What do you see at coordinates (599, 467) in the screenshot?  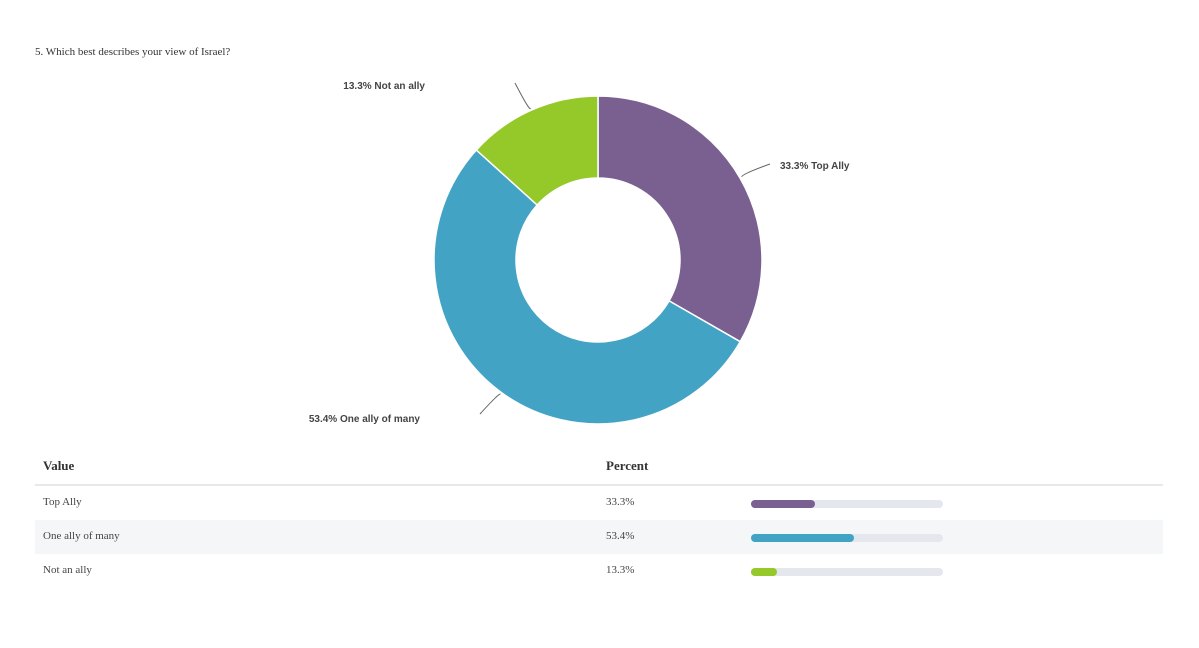 I see `table-header: Value Percent` at bounding box center [599, 467].